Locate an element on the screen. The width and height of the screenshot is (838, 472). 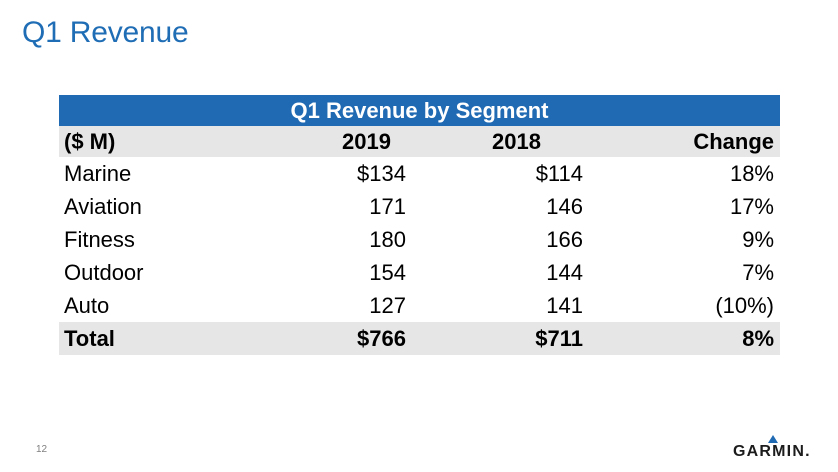
segment-label: Fitness is located at coordinates (99, 239).